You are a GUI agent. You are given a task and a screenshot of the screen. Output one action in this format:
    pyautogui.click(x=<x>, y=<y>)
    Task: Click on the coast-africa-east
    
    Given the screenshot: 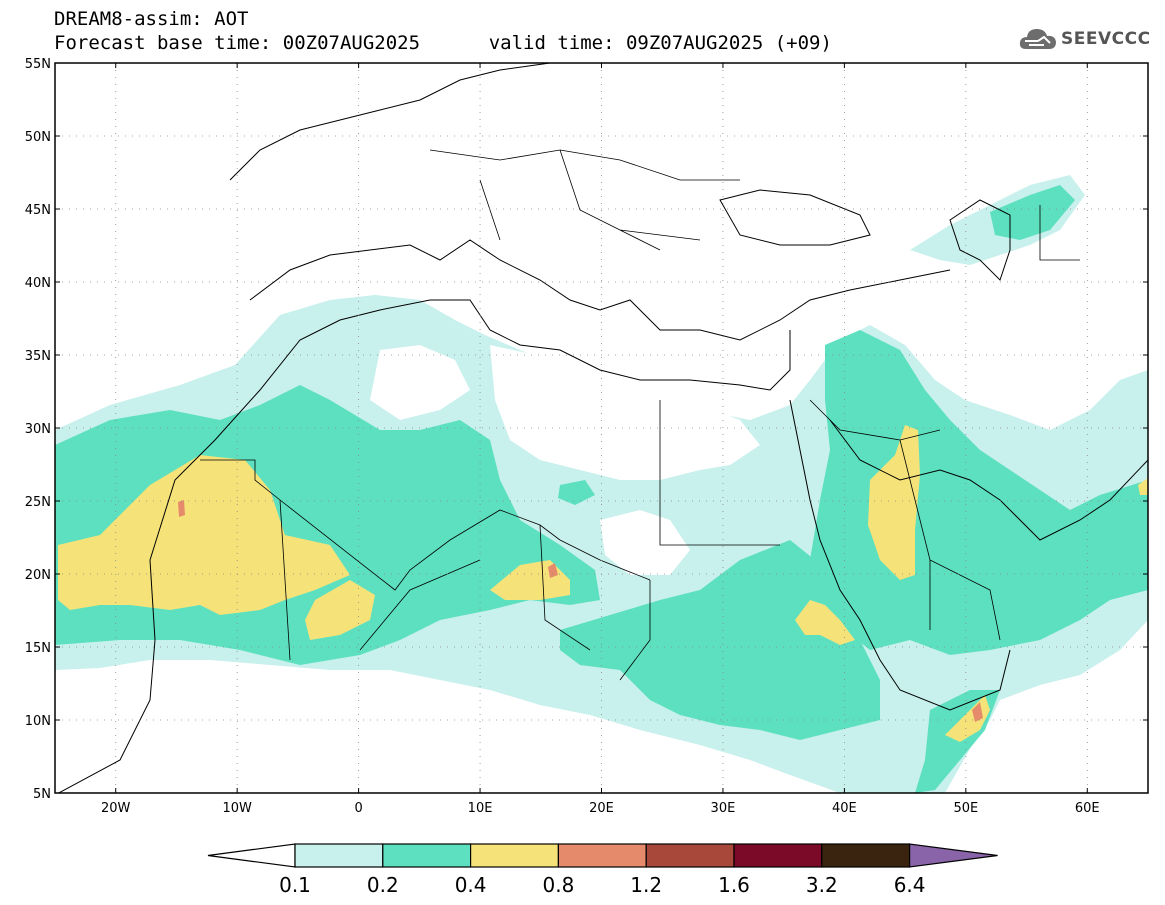 What is the action you would take?
    pyautogui.click(x=900, y=555)
    